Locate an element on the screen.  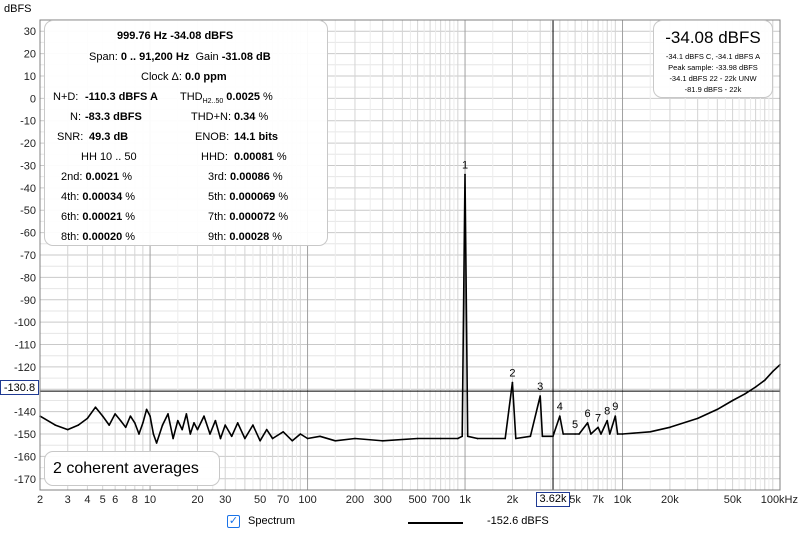
harmonic-8: 8th: 0.00020 % is located at coordinates (98, 237).